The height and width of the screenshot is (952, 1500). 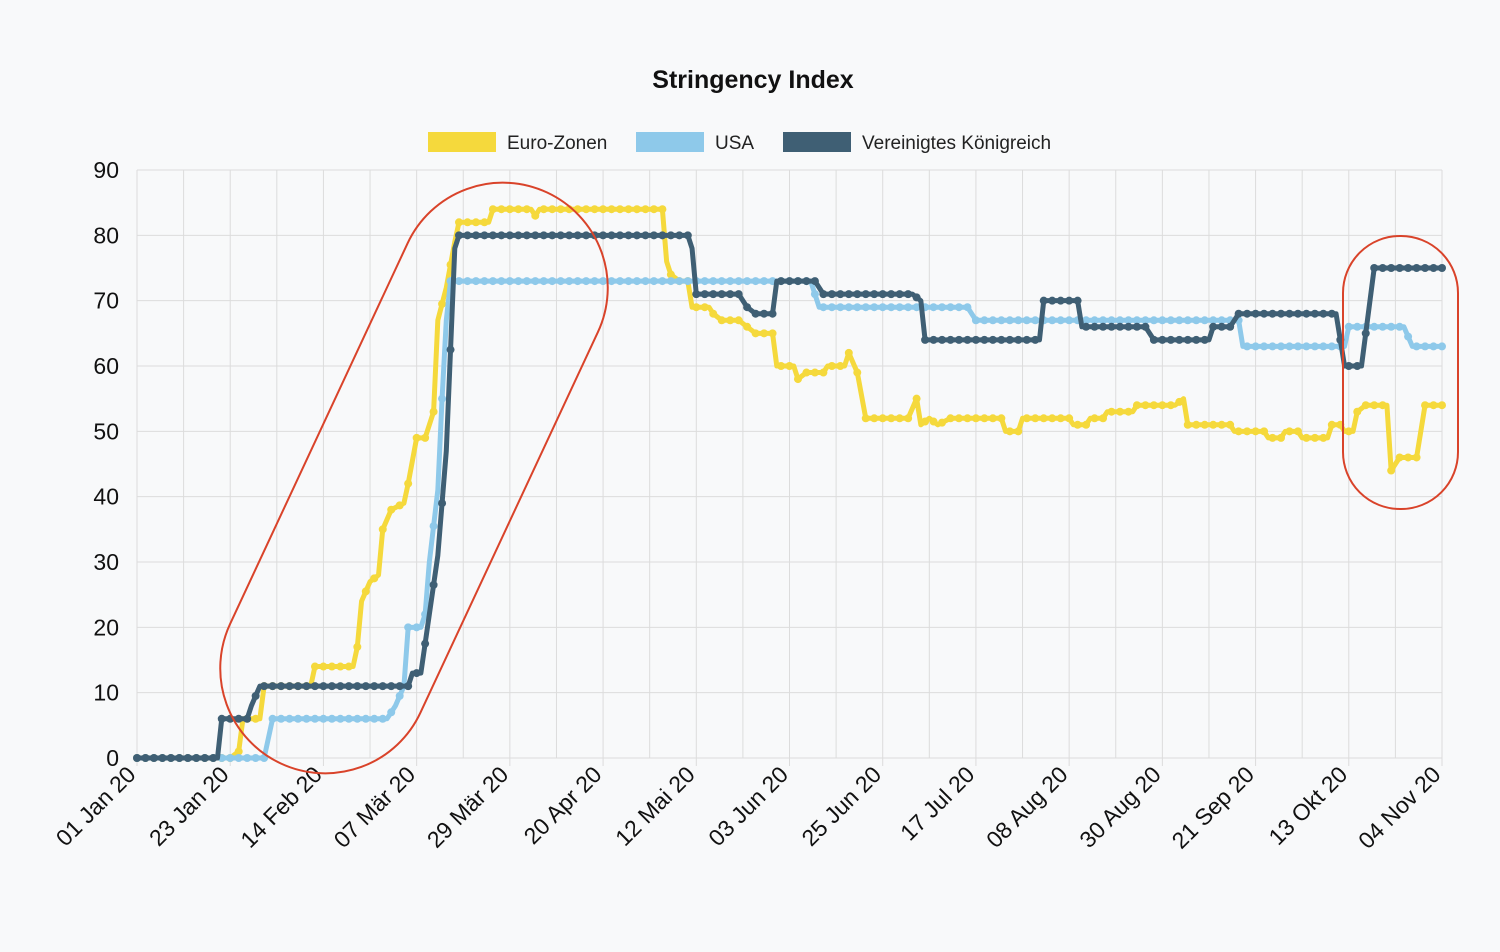 What do you see at coordinates (1400, 372) in the screenshot?
I see `annotation-ellipse-right` at bounding box center [1400, 372].